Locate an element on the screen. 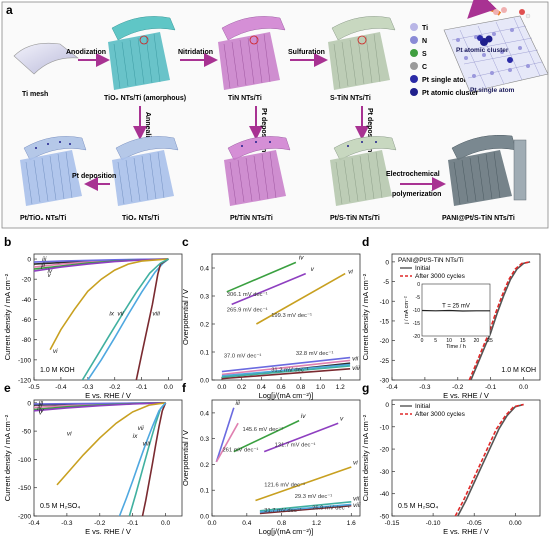 This screenshot has height=546, width=550. arrow-pt-deposition-1-label: Pt deposition is located at coordinates (263, 130).